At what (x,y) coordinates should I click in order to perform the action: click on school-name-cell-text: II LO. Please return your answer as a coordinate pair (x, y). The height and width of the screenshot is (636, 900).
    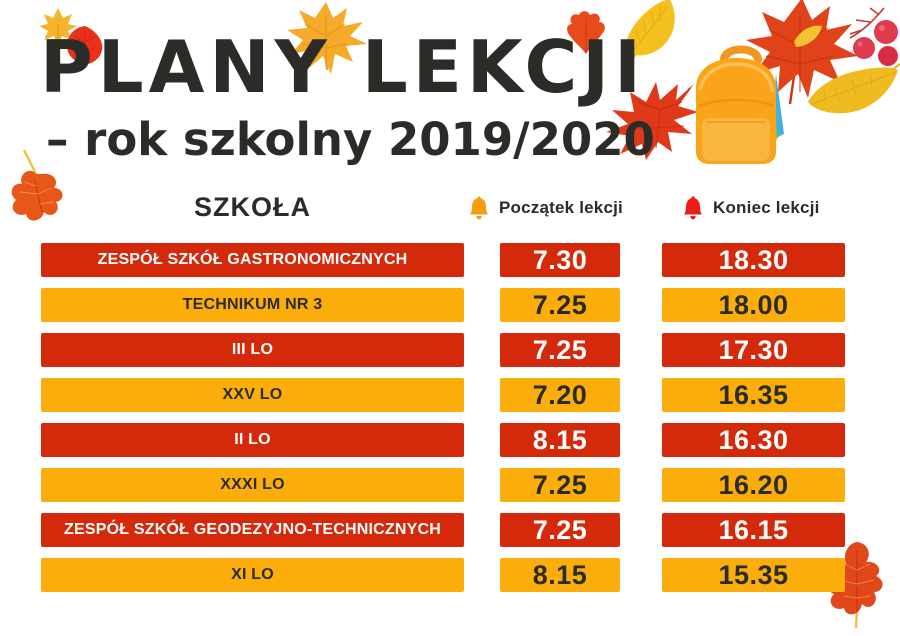
    Looking at the image, I should click on (252, 439).